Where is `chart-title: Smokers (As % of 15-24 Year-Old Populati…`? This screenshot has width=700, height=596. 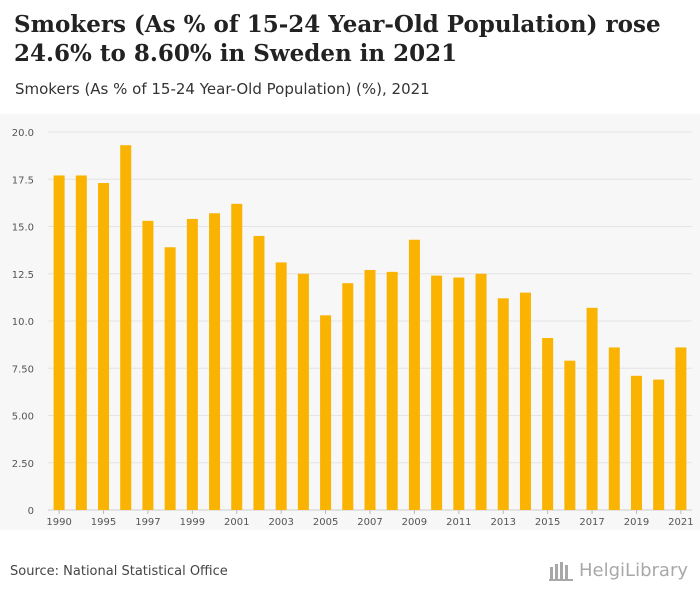
chart-title: Smokers (As % of 15-24 Year-Old Populati… is located at coordinates (337, 39).